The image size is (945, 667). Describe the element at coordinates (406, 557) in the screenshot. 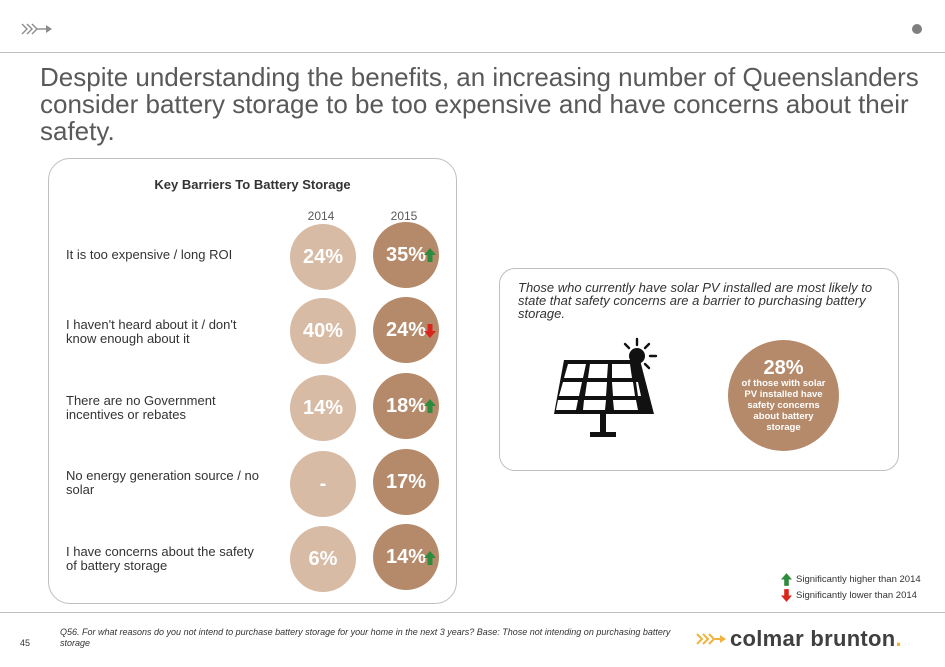

I see `value-2015-circle: 14%` at that location.